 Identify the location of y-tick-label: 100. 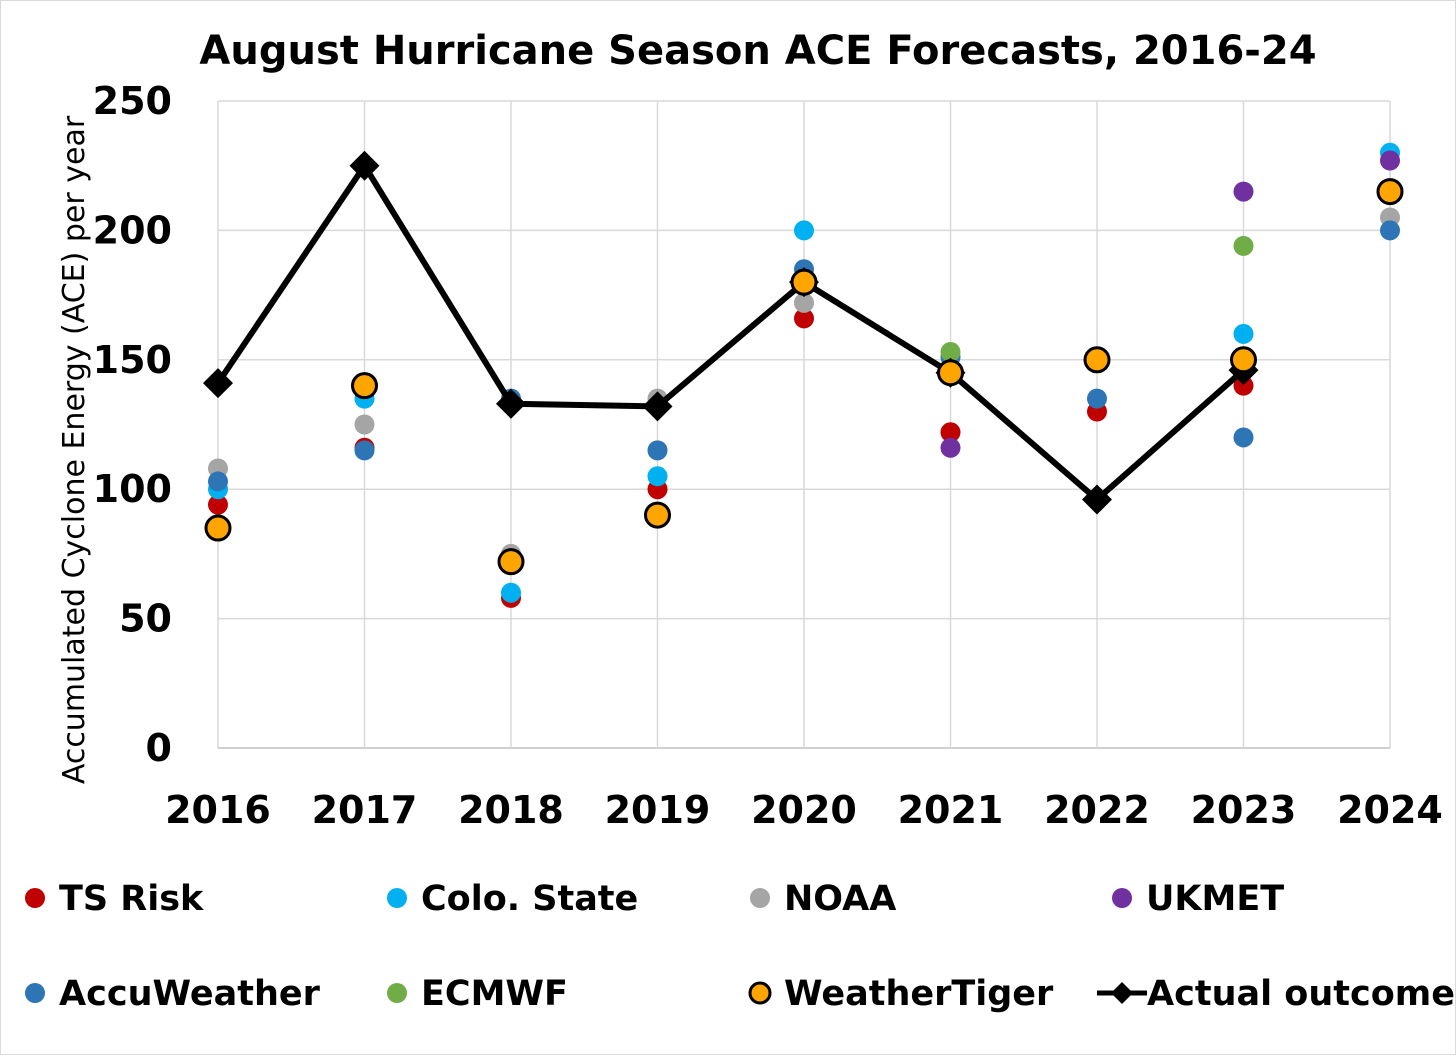
(132, 489).